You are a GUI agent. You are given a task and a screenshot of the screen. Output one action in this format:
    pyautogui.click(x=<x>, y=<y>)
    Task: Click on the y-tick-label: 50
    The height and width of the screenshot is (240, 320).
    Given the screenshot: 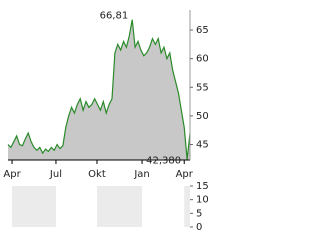 What is the action you would take?
    pyautogui.click(x=202, y=116)
    